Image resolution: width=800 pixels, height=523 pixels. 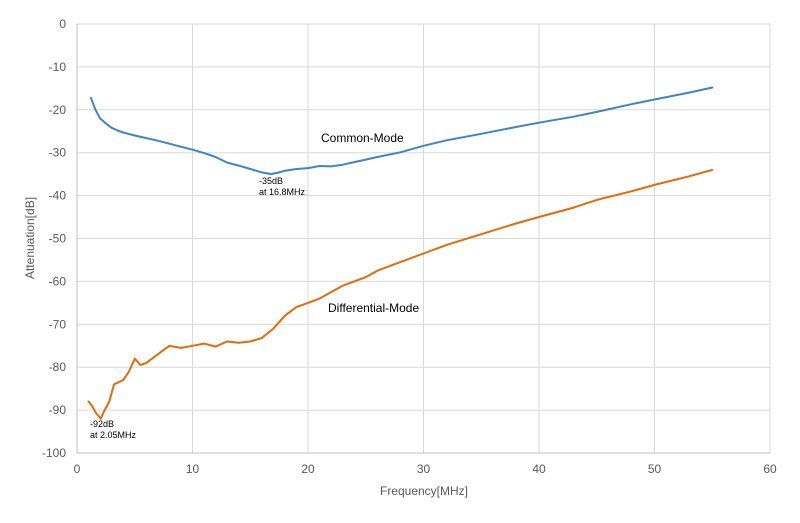 I want to click on common-mode-line, so click(x=401, y=131).